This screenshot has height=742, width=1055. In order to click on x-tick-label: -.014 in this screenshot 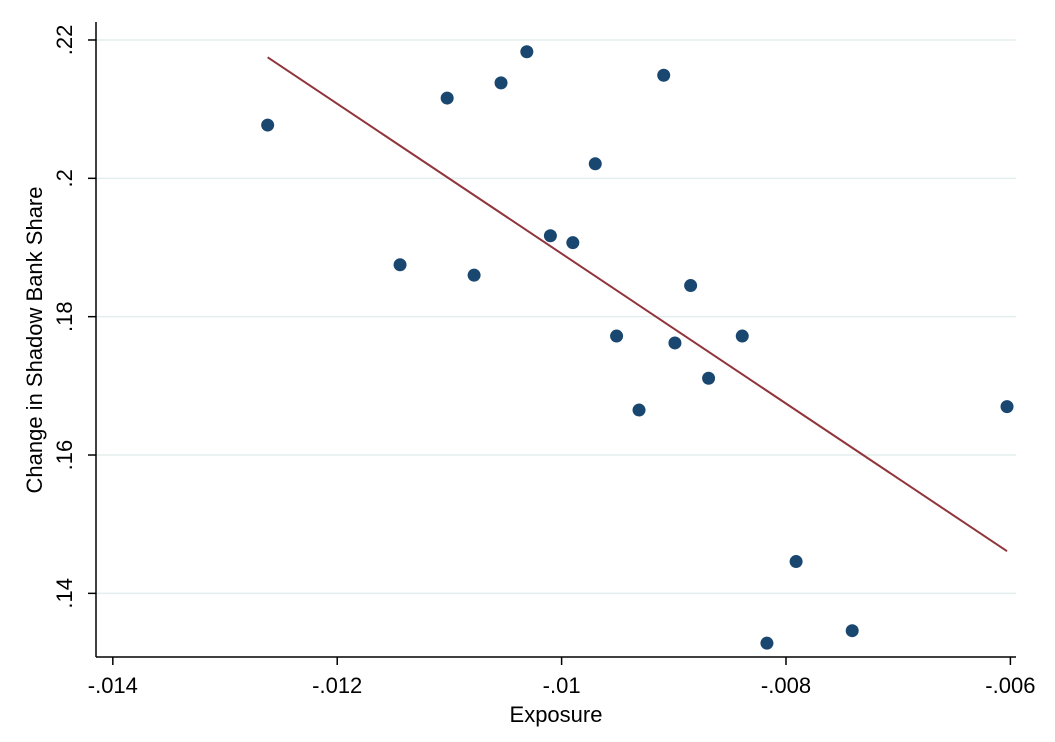, I will do `click(113, 685)`.